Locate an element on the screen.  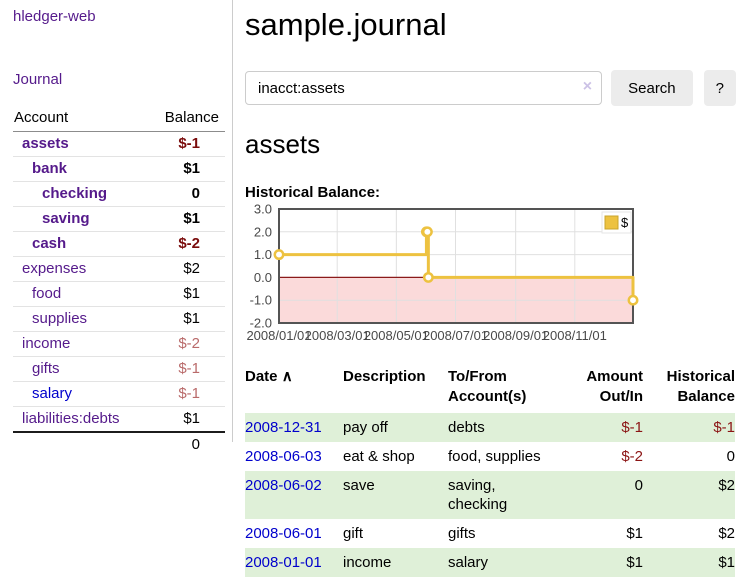
sort-ascending-icon: ∧ is located at coordinates (287, 376).